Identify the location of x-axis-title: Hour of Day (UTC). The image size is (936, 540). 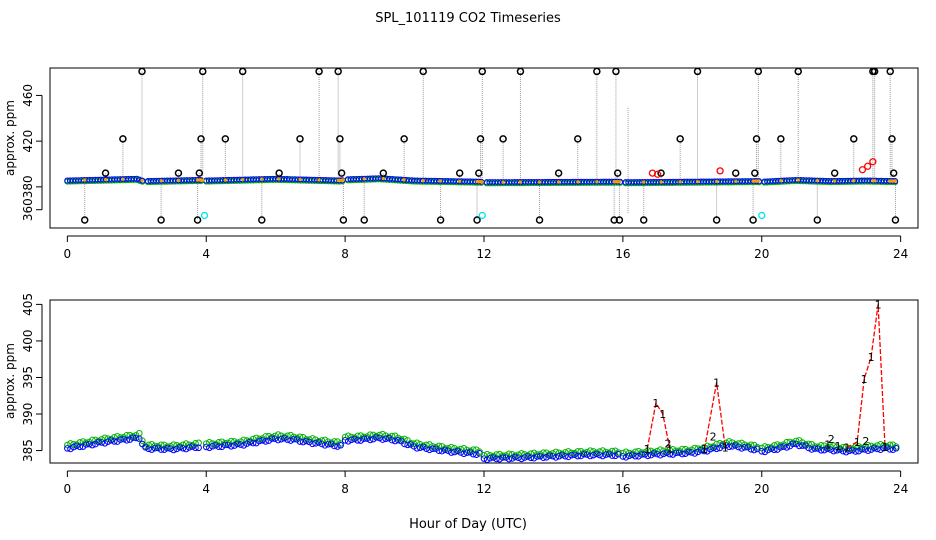
(468, 524).